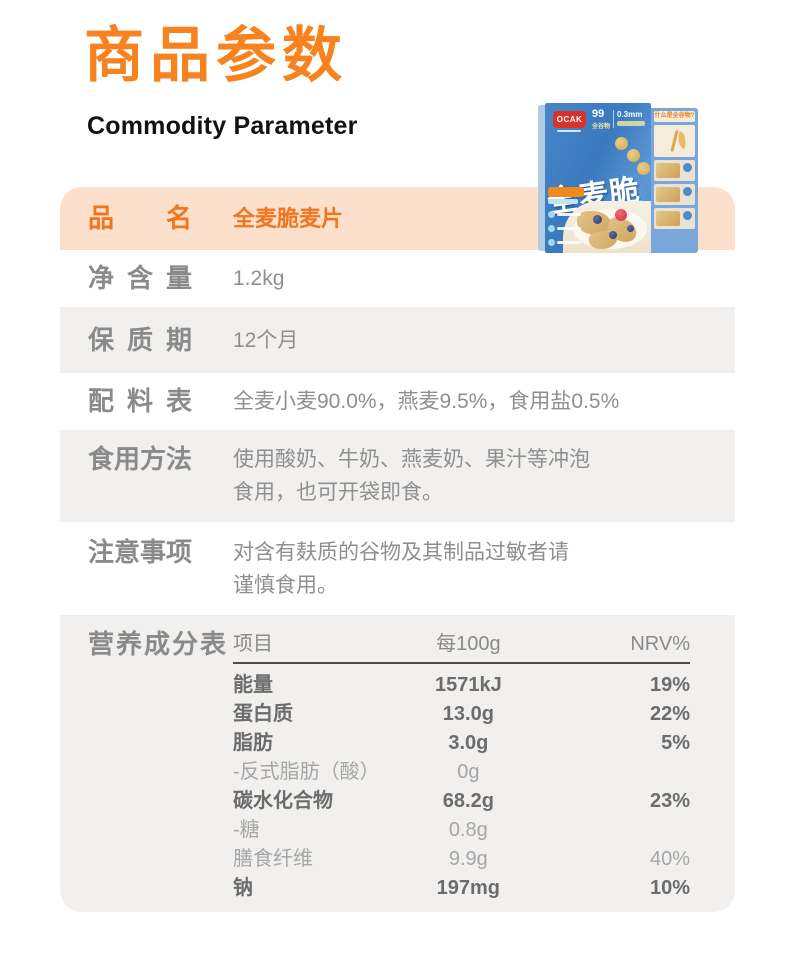 This screenshot has width=790, height=969. I want to click on nutrient-amount: 197mg, so click(468, 888).